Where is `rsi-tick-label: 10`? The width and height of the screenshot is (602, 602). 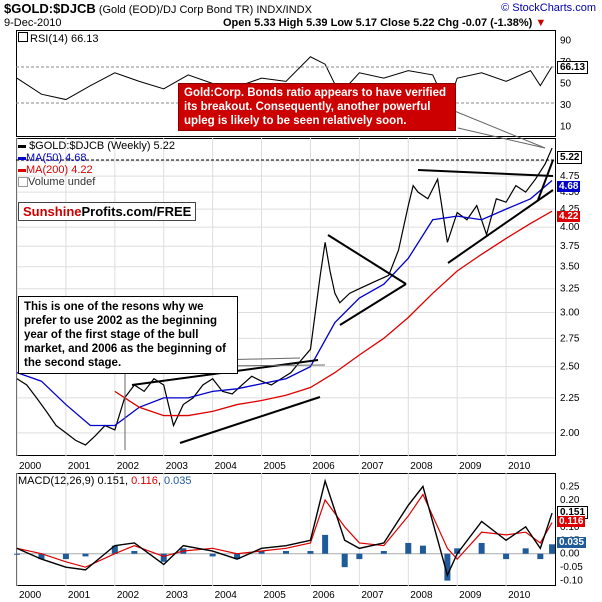
rsi-tick-label: 10 is located at coordinates (566, 126).